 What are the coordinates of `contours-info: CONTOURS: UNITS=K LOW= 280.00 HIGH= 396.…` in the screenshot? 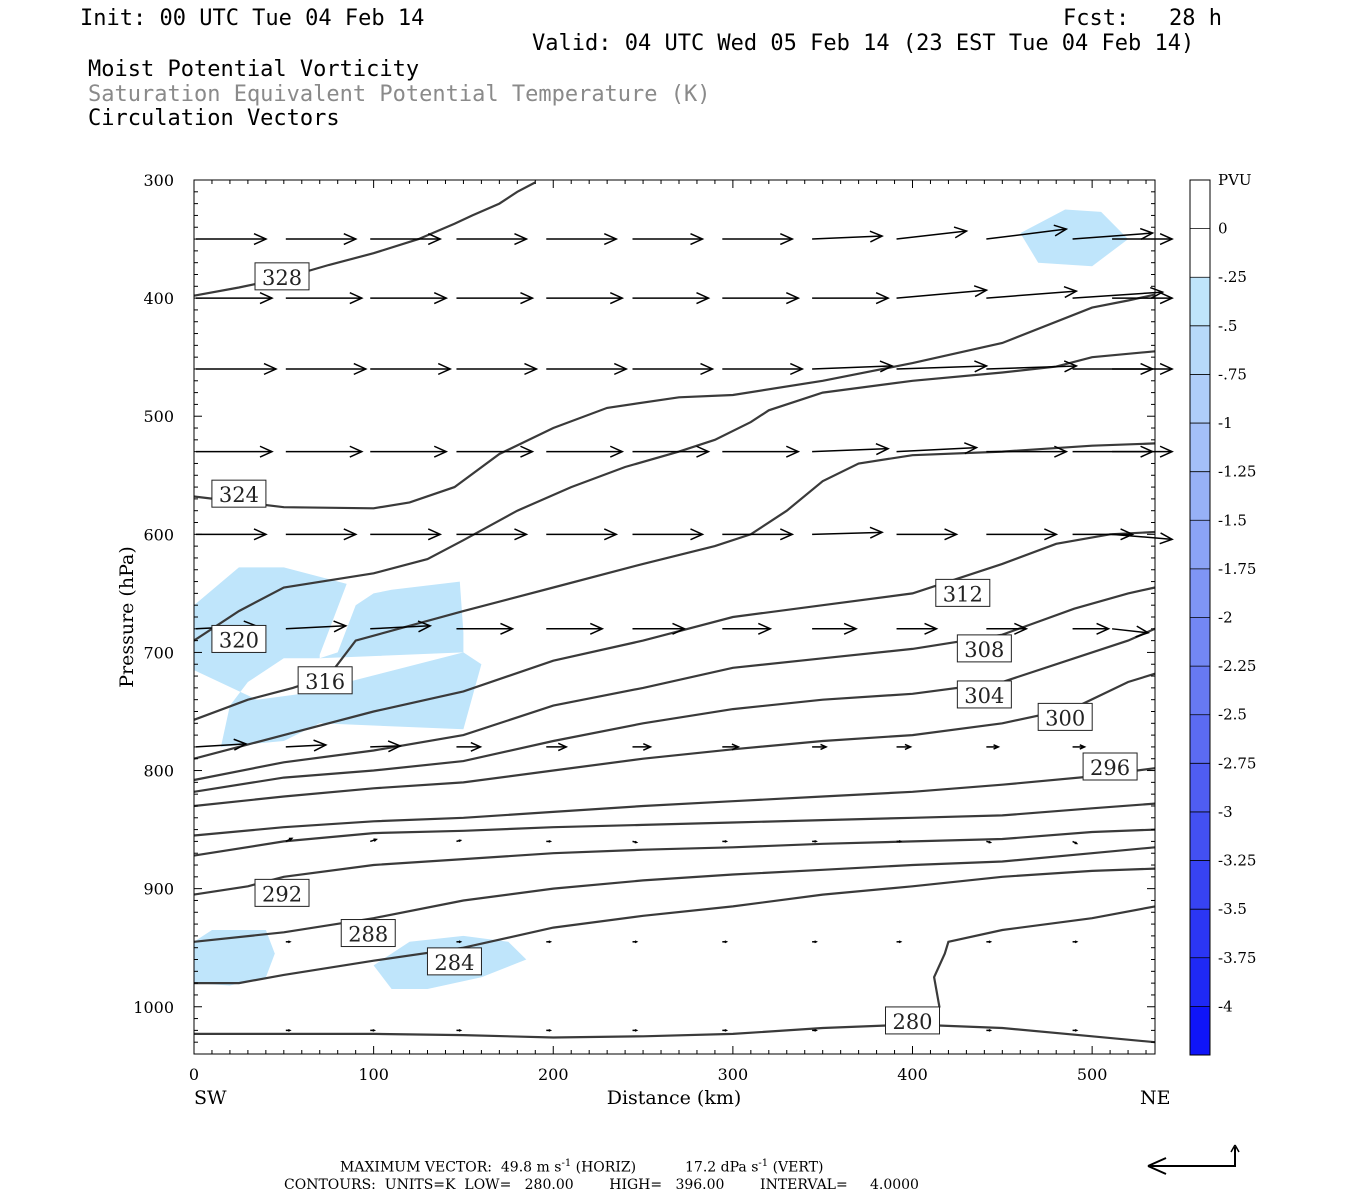 It's located at (601, 1185).